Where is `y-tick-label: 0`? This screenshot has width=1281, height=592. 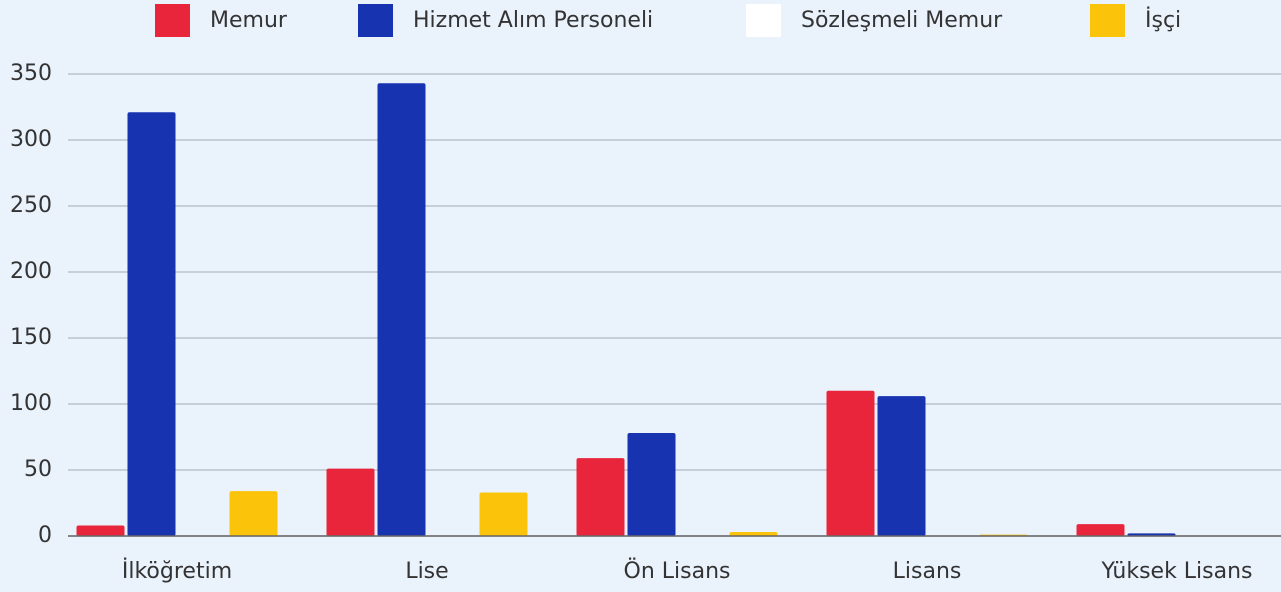 y-tick-label: 0 is located at coordinates (45, 535).